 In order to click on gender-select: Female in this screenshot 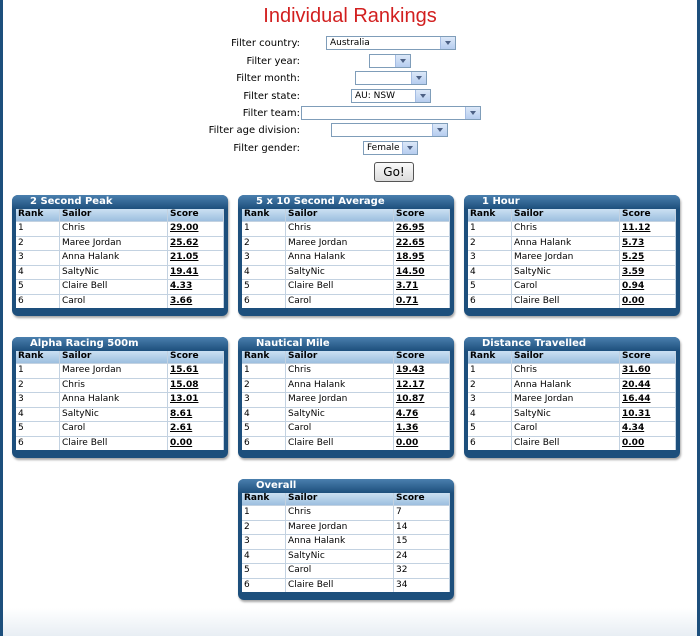, I will do `click(390, 148)`.